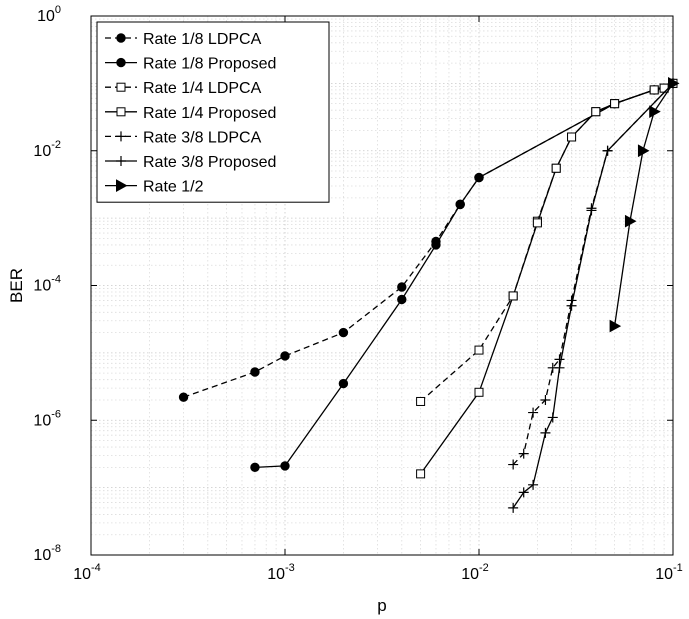  I want to click on y-tick-label: 10⁻⁴, so click(47, 284).